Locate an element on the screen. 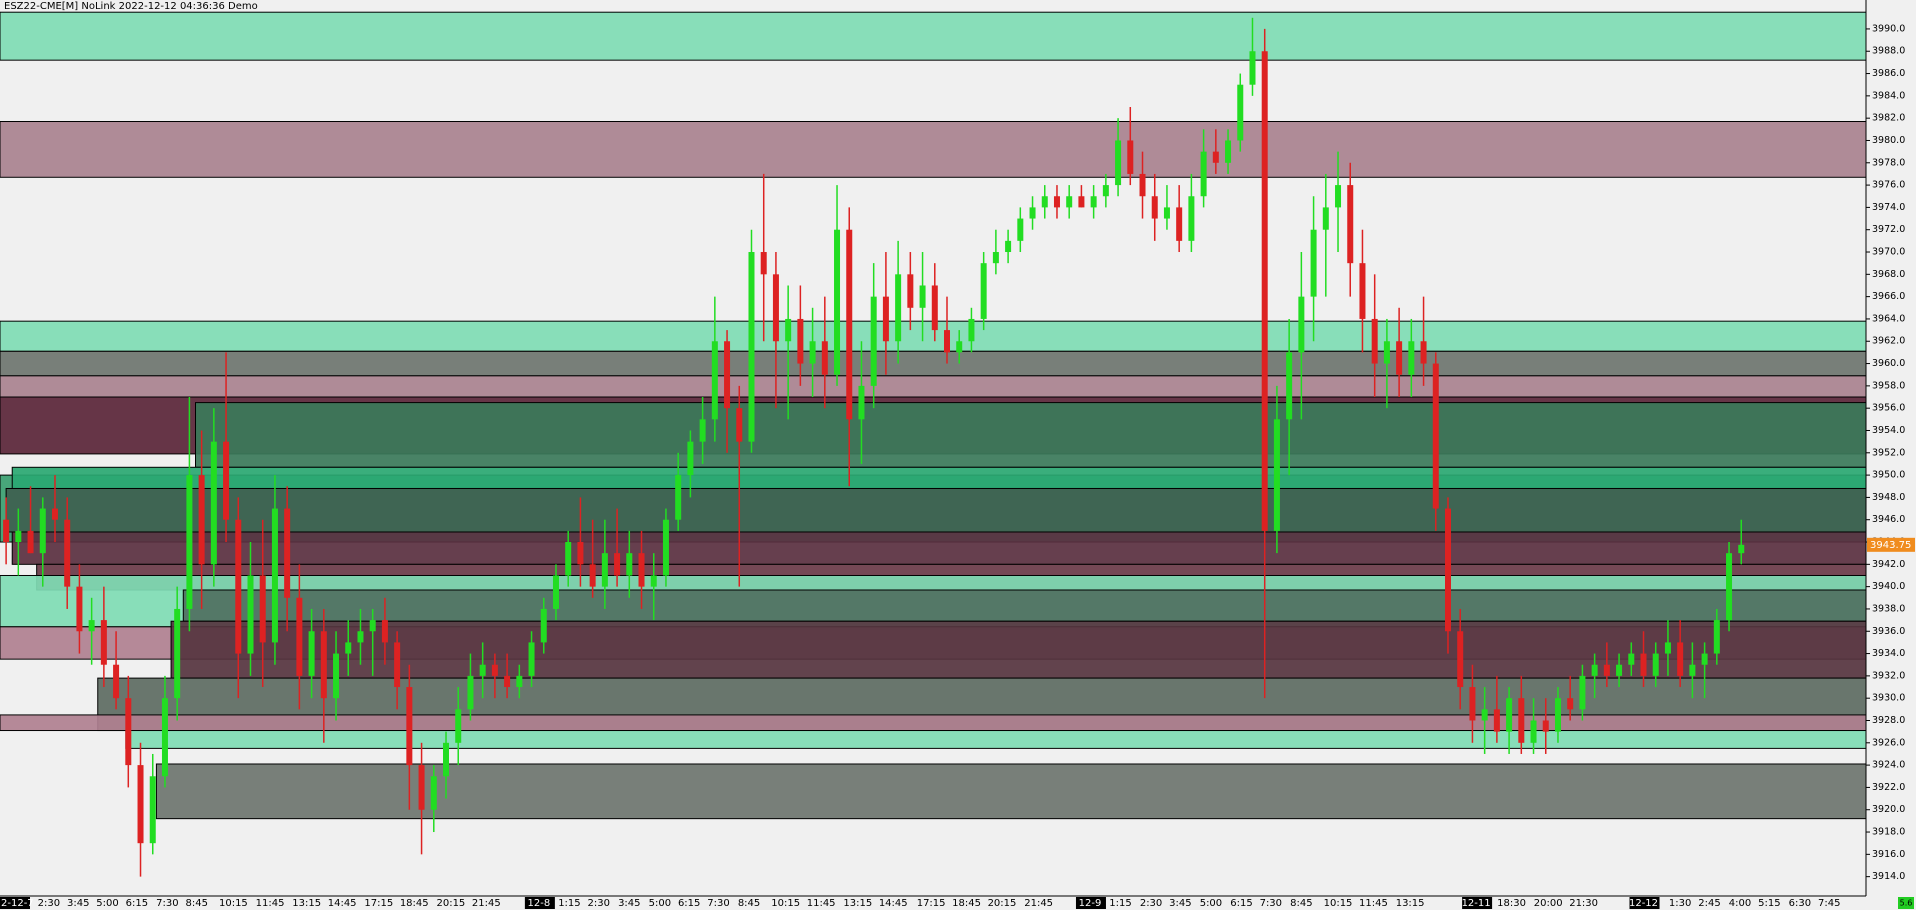  x-tick-label: 6:15 is located at coordinates (137, 903).